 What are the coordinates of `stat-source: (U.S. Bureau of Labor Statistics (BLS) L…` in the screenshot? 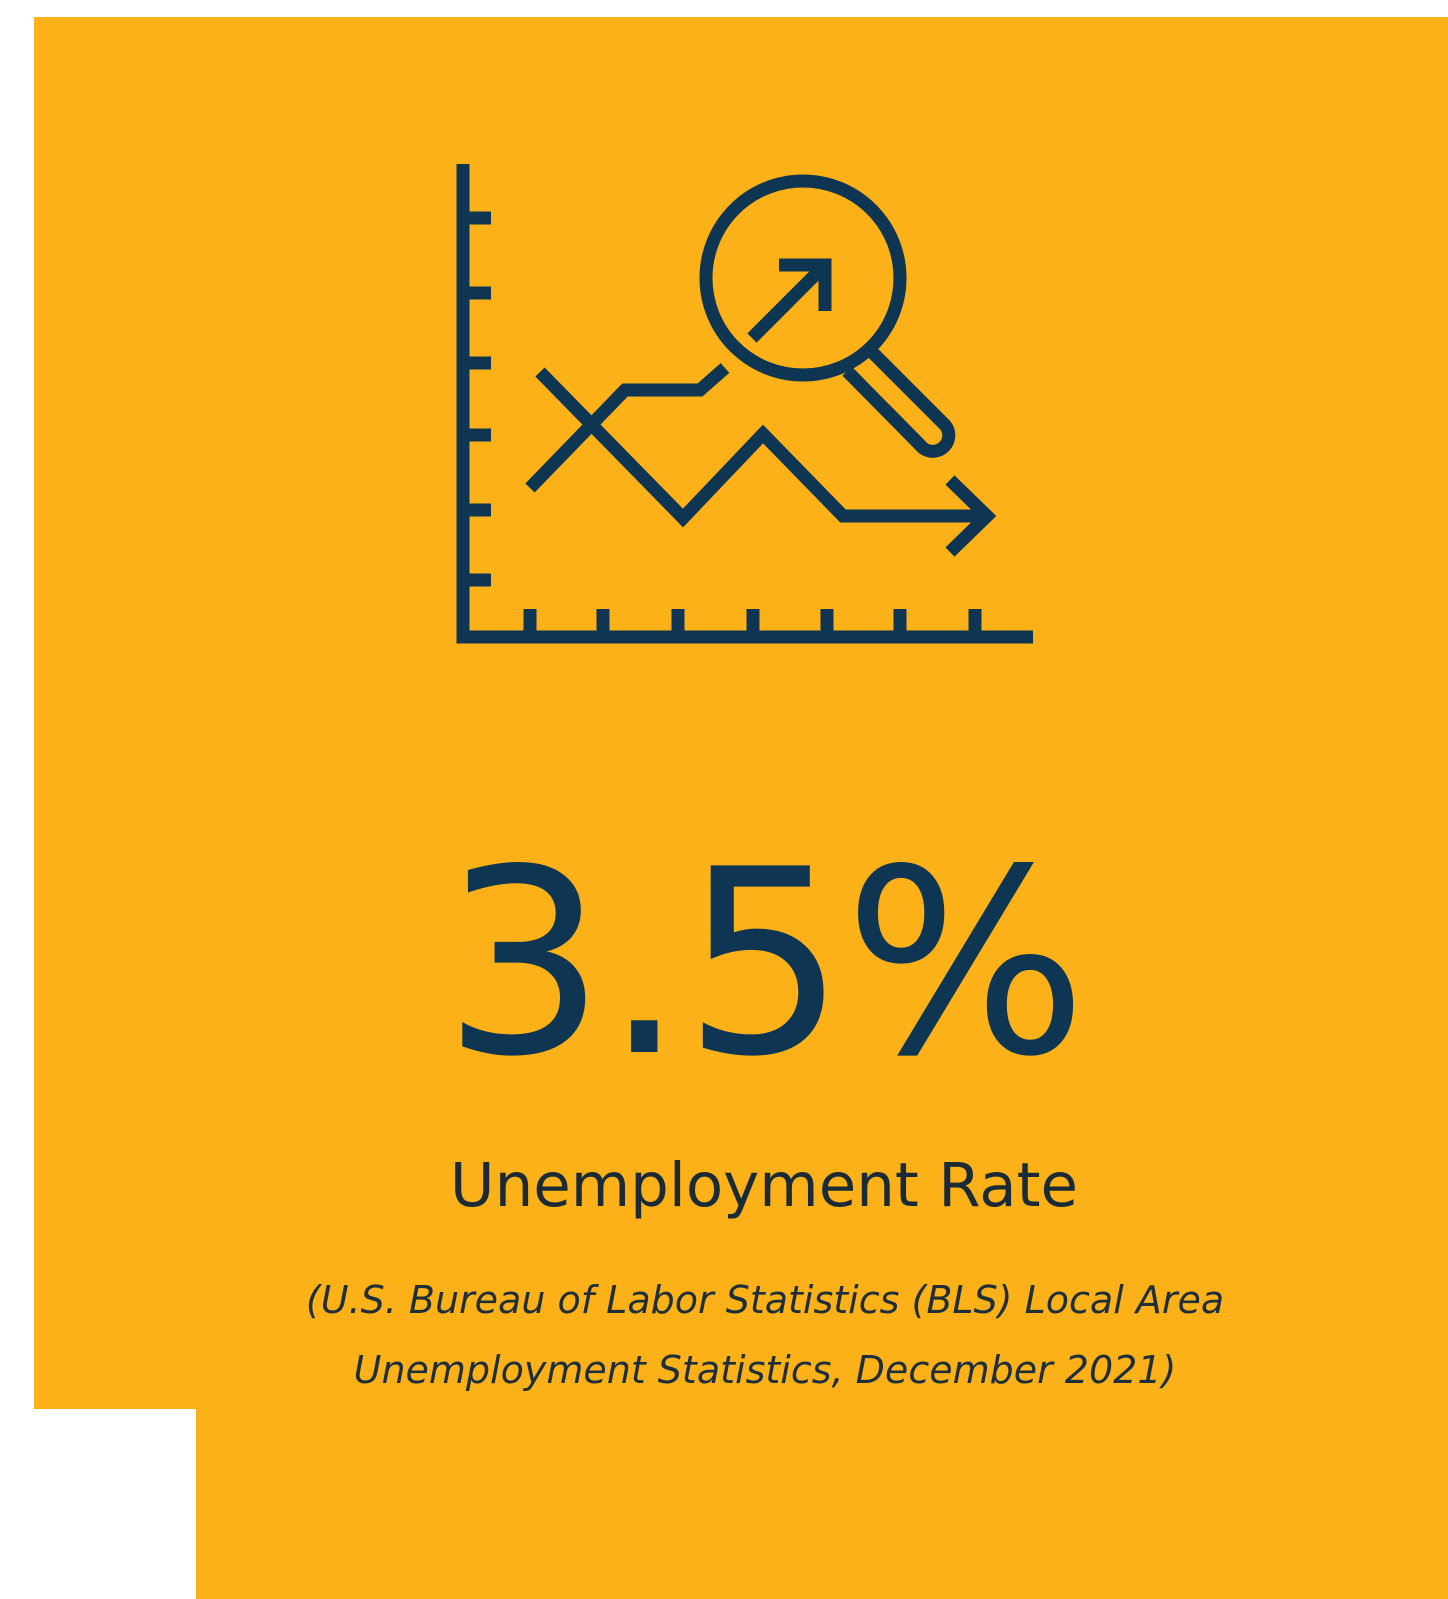 It's located at (765, 1335).